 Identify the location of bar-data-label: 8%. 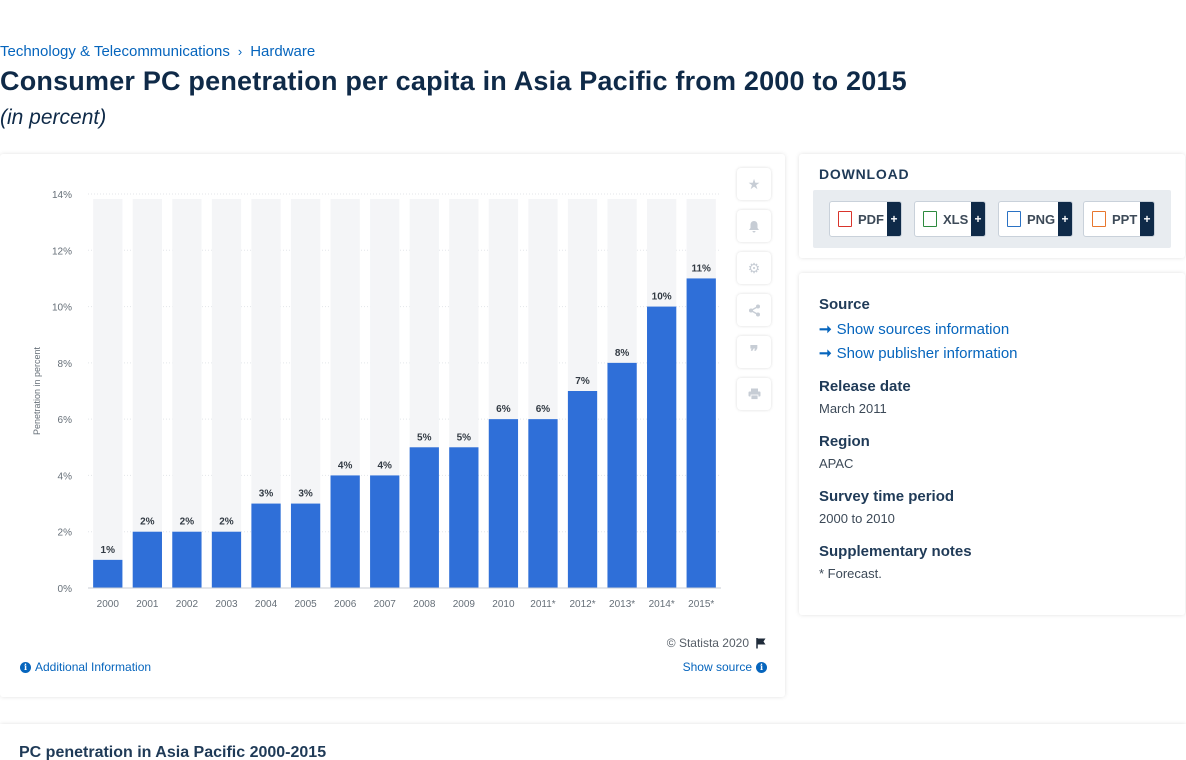
(622, 353).